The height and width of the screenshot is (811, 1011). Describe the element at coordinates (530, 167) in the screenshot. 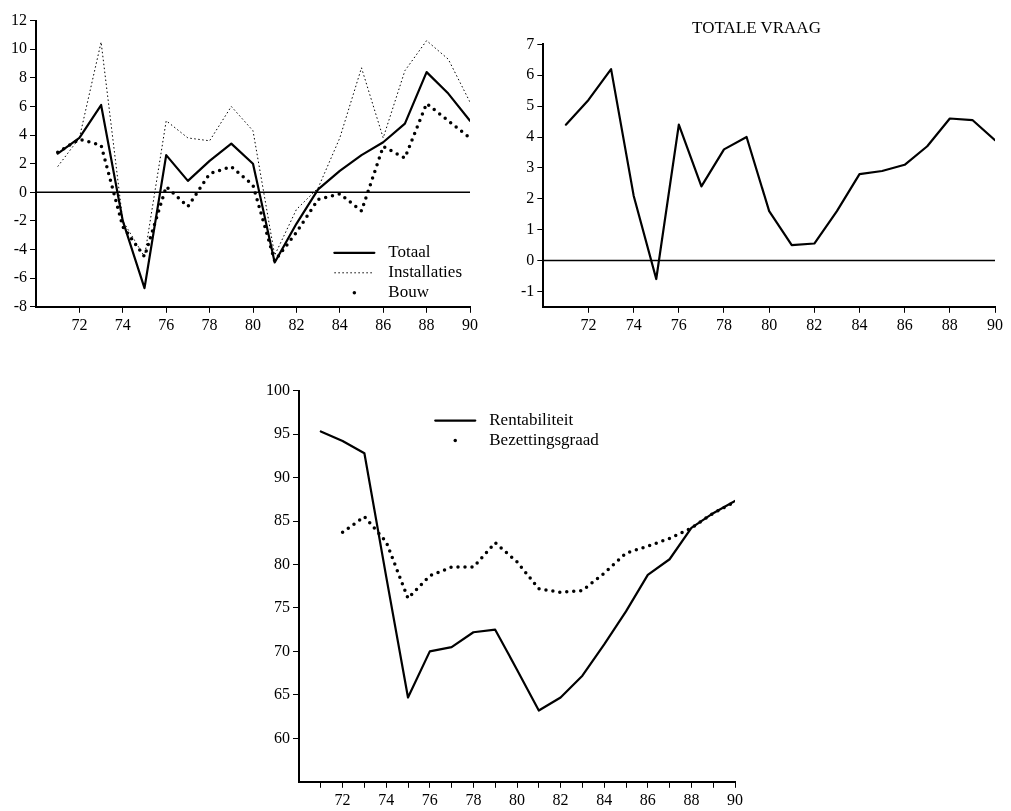

I see `y-tick-label: 3` at that location.